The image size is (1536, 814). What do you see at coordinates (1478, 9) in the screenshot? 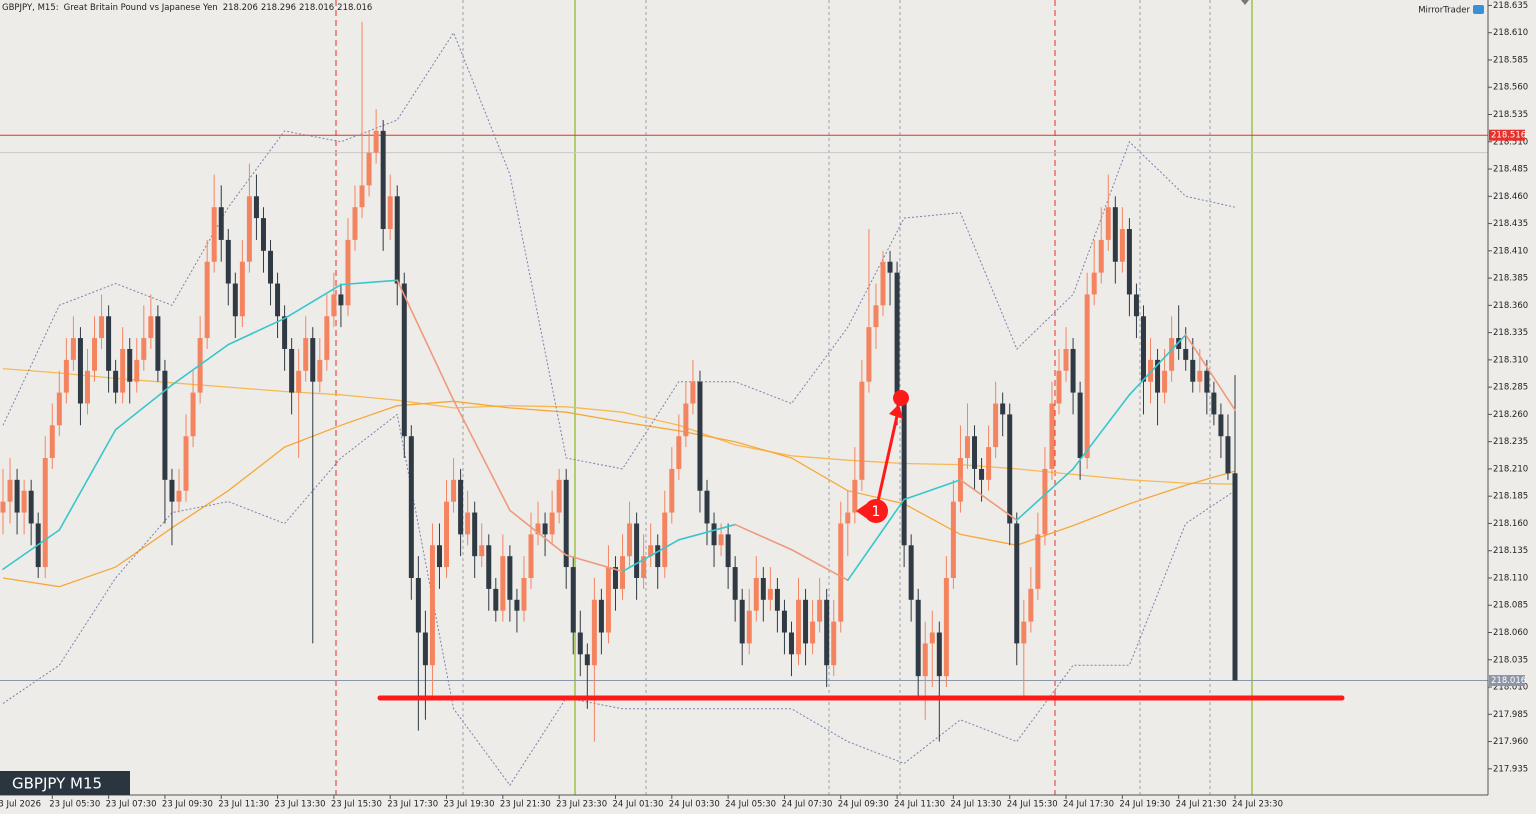
I see `brand-icon` at bounding box center [1478, 9].